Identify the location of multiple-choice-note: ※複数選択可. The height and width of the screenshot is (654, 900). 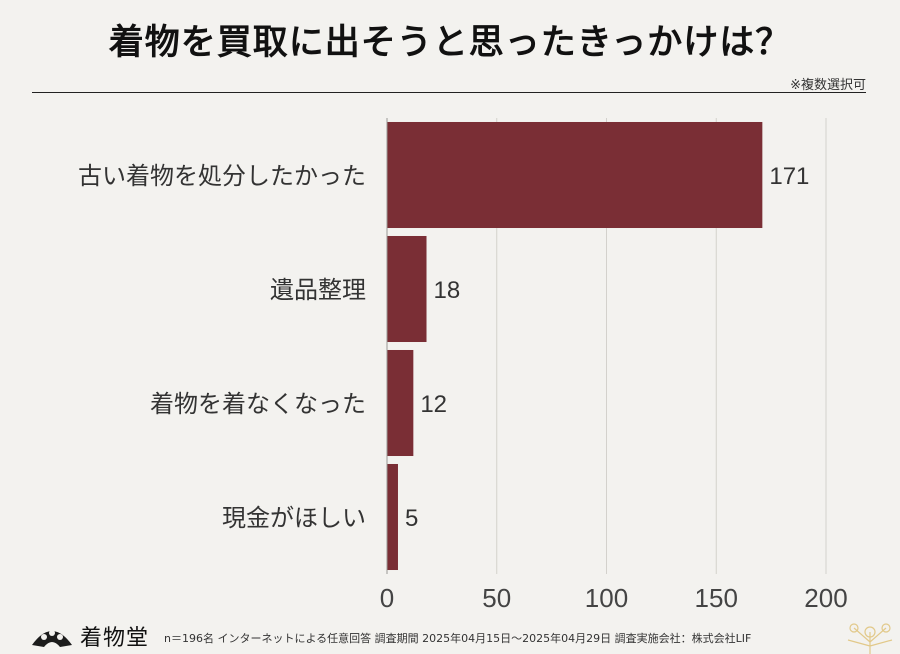
(828, 85).